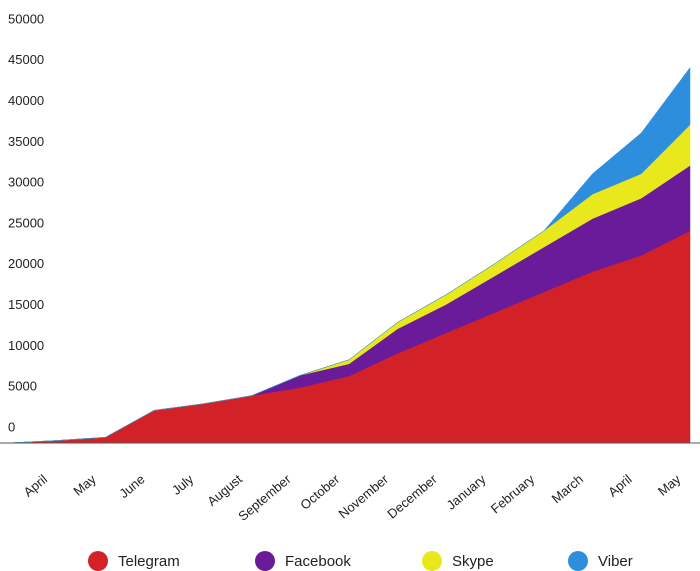 The height and width of the screenshot is (571, 700). What do you see at coordinates (26, 304) in the screenshot?
I see `y-tick-label: 15000` at bounding box center [26, 304].